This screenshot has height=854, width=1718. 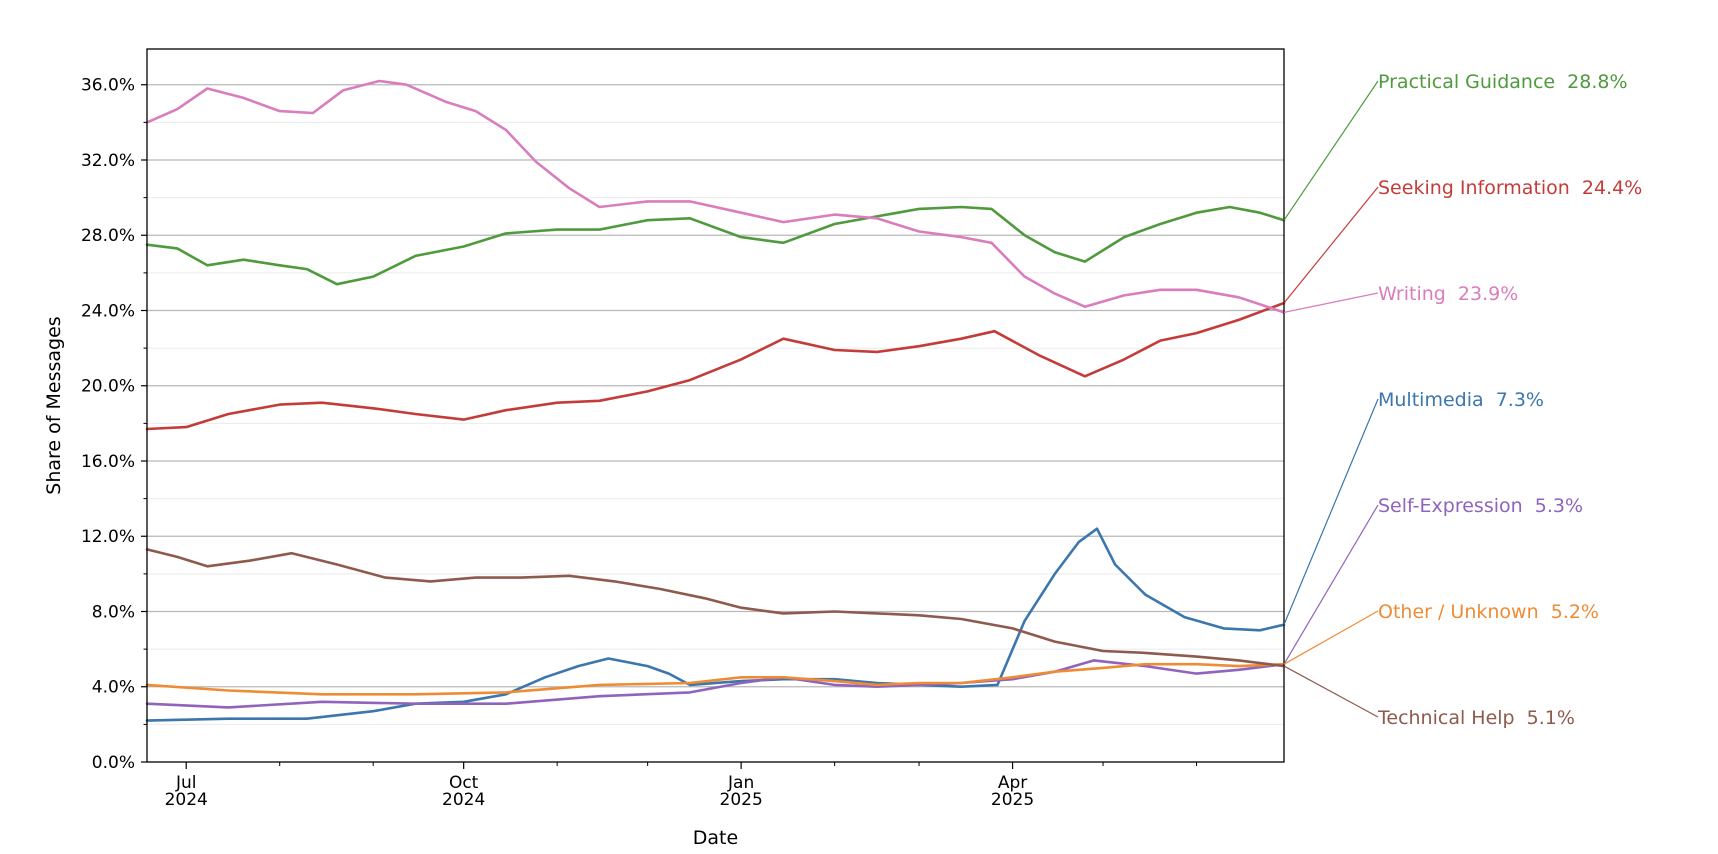 I want to click on y-tick-label: 36.0%, so click(x=108, y=86).